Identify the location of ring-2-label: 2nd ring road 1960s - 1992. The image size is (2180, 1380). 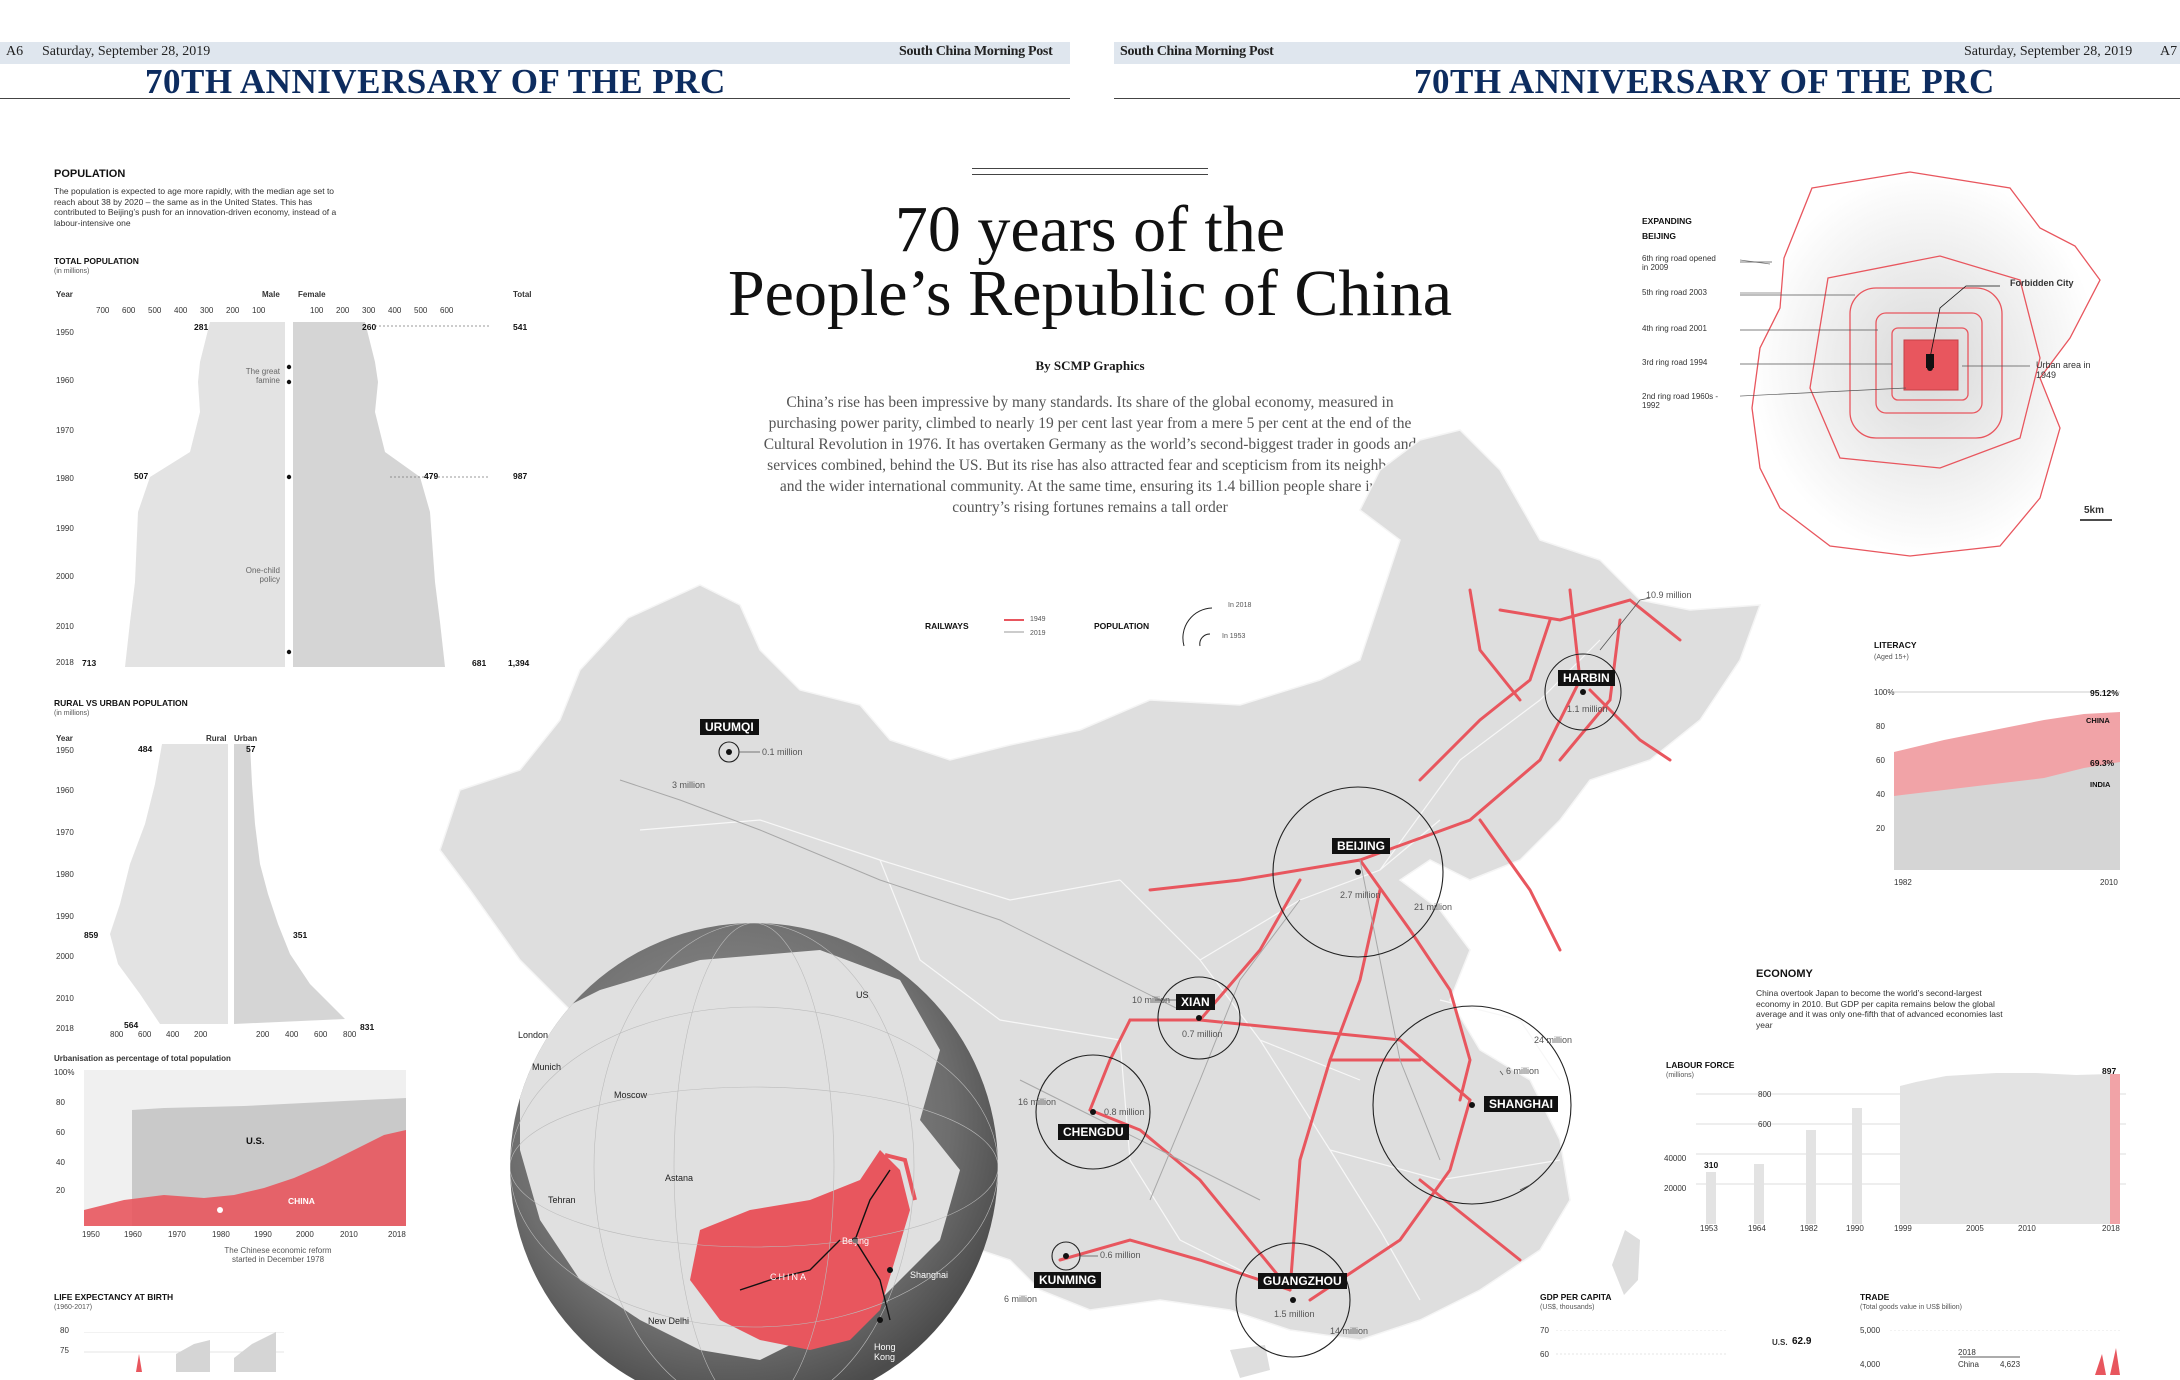
(1680, 401).